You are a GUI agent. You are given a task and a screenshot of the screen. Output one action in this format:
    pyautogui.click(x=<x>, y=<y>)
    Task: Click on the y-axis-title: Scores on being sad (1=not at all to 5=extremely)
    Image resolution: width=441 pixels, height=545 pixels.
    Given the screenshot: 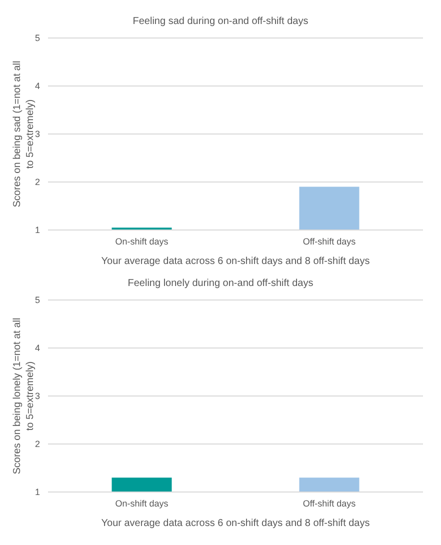 What is the action you would take?
    pyautogui.click(x=24, y=134)
    